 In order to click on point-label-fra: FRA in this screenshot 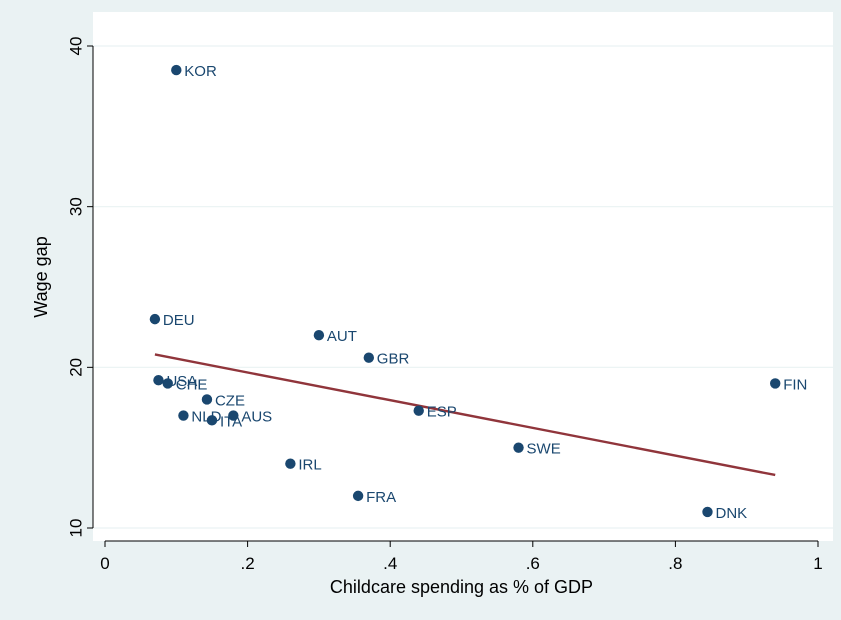, I will do `click(381, 497)`.